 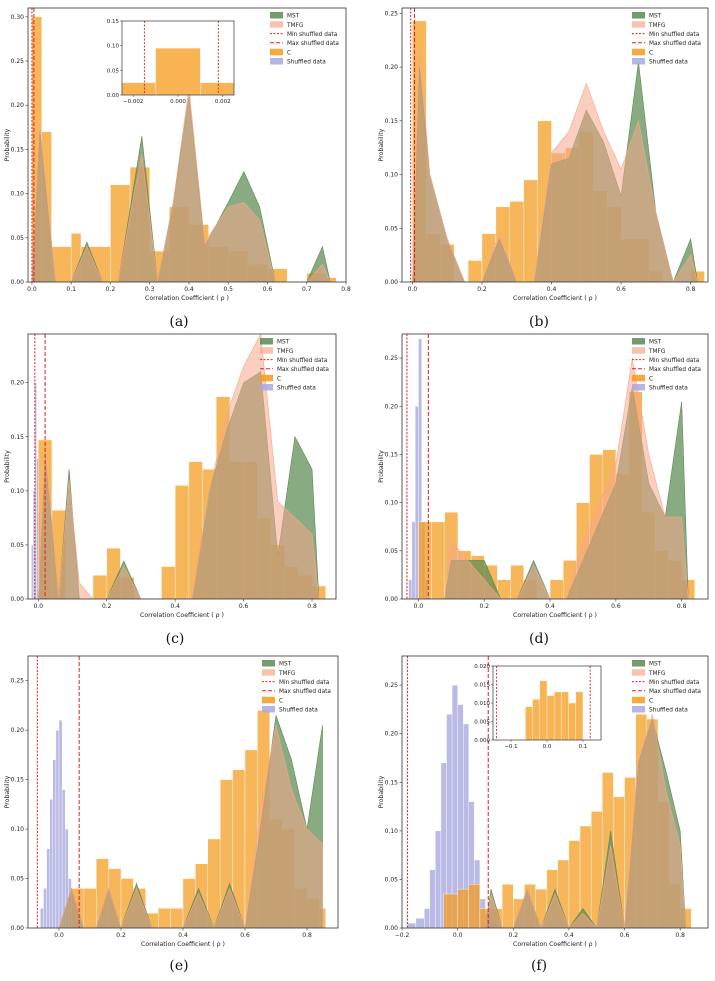 What do you see at coordinates (551, 466) in the screenshot?
I see `plot-area` at bounding box center [551, 466].